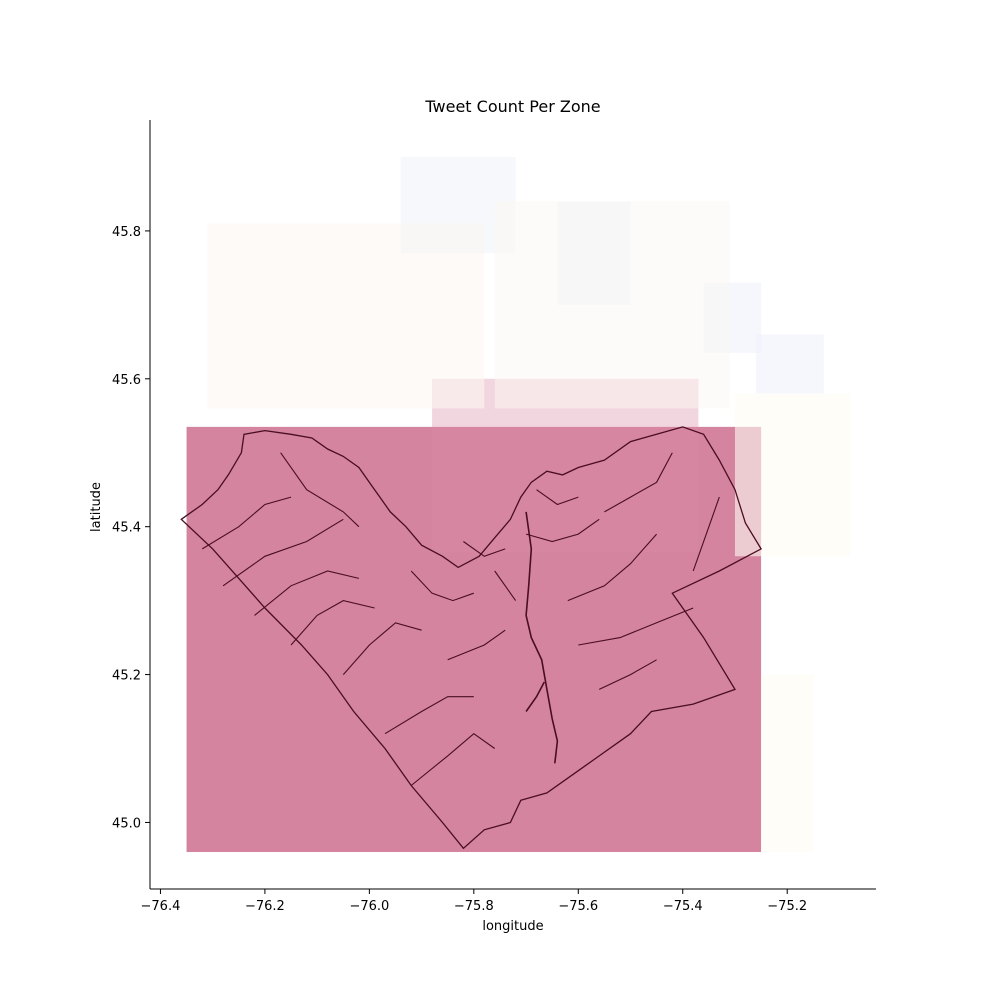 The image size is (1000, 1000). What do you see at coordinates (161, 906) in the screenshot?
I see `x-tick-label: −76.4` at bounding box center [161, 906].